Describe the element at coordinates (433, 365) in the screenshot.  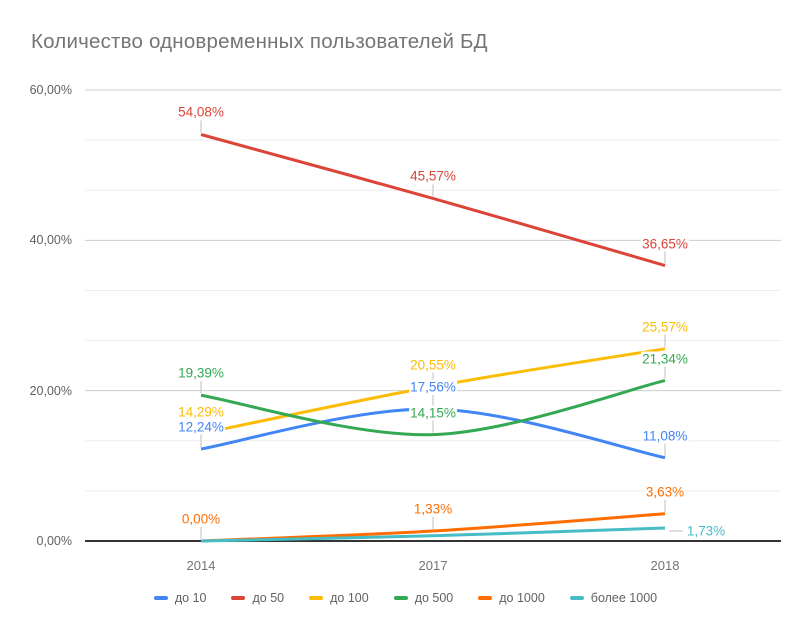
I see `data-label-до-100-2017: 20,55%` at that location.